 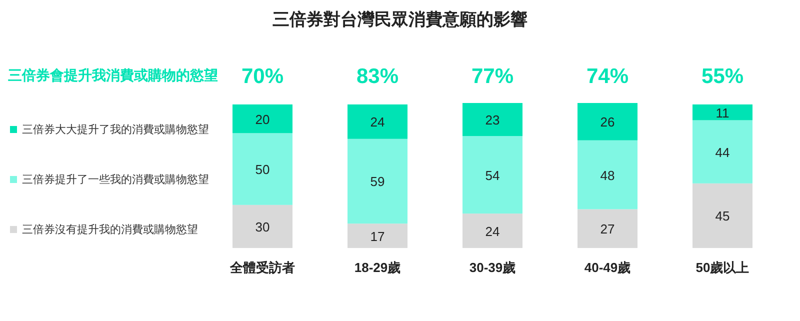 I want to click on x-tick-label: 50歲以上, so click(x=723, y=267).